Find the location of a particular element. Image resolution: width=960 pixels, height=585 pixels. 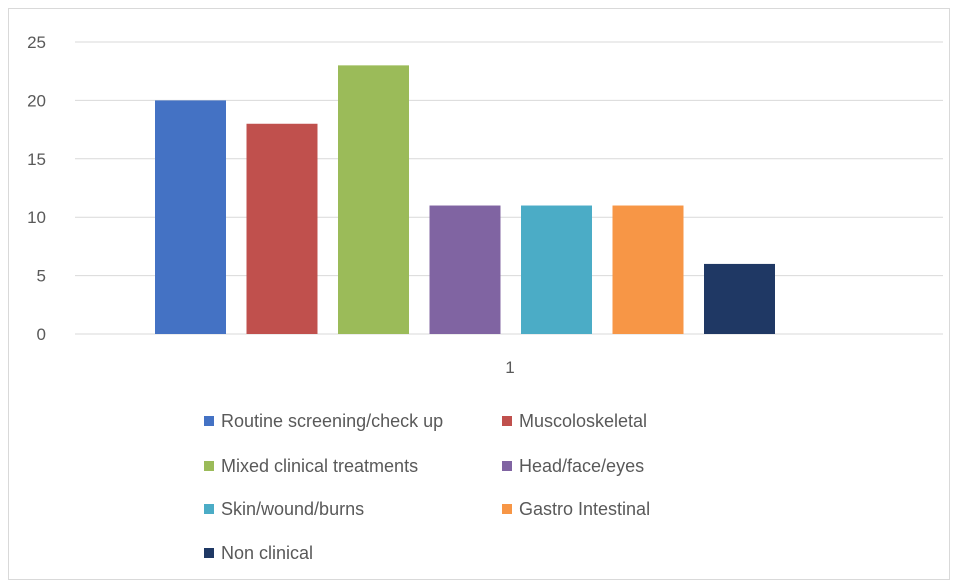

legend-label: Non clinical is located at coordinates (267, 553).